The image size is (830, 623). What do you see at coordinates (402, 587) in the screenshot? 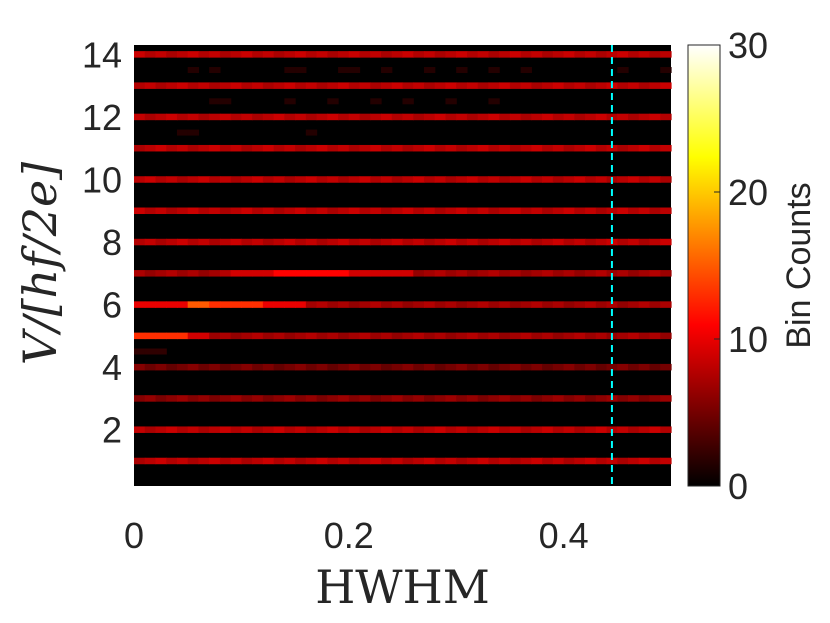
I see `x-axis-title: HWHM` at bounding box center [402, 587].